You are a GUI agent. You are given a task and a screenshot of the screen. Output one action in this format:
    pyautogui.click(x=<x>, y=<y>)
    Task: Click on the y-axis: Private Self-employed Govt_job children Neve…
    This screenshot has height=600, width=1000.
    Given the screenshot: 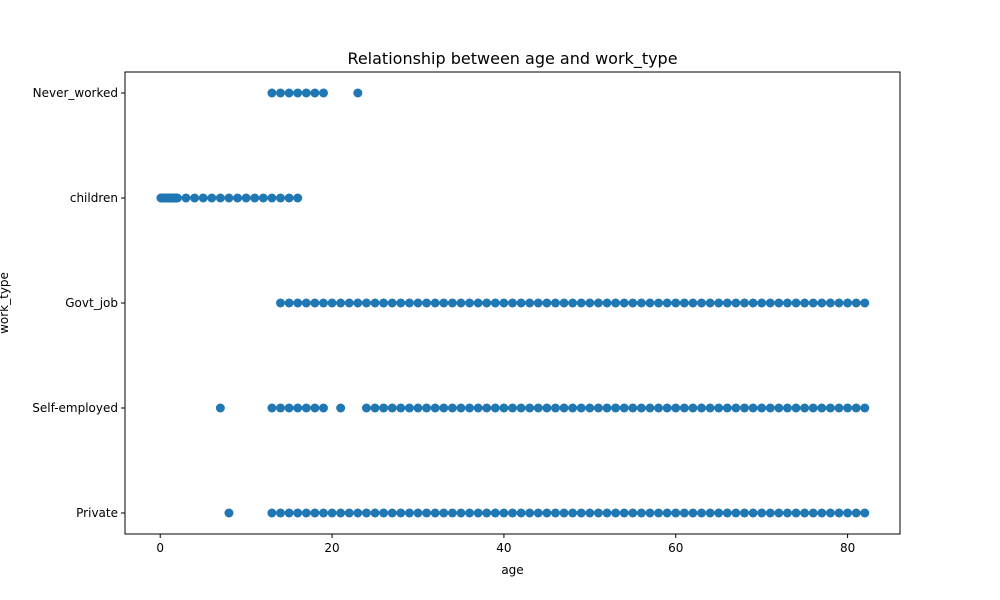 What is the action you would take?
    pyautogui.click(x=78, y=303)
    